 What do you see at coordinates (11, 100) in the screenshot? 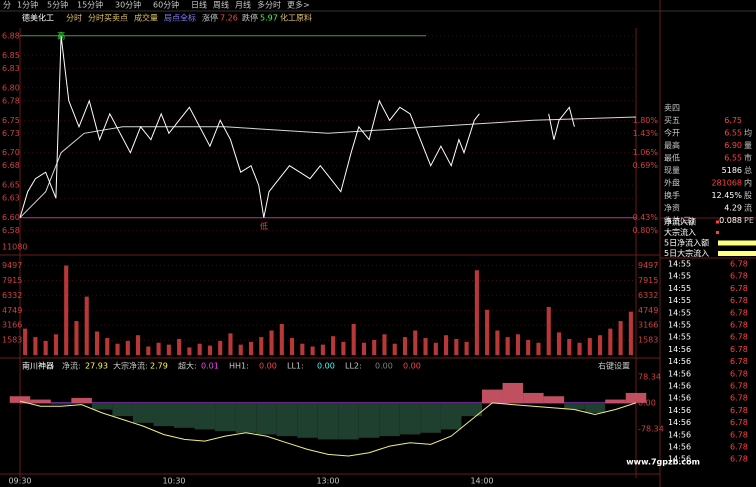
I see `y-tick-label: 6.78` at bounding box center [11, 100].